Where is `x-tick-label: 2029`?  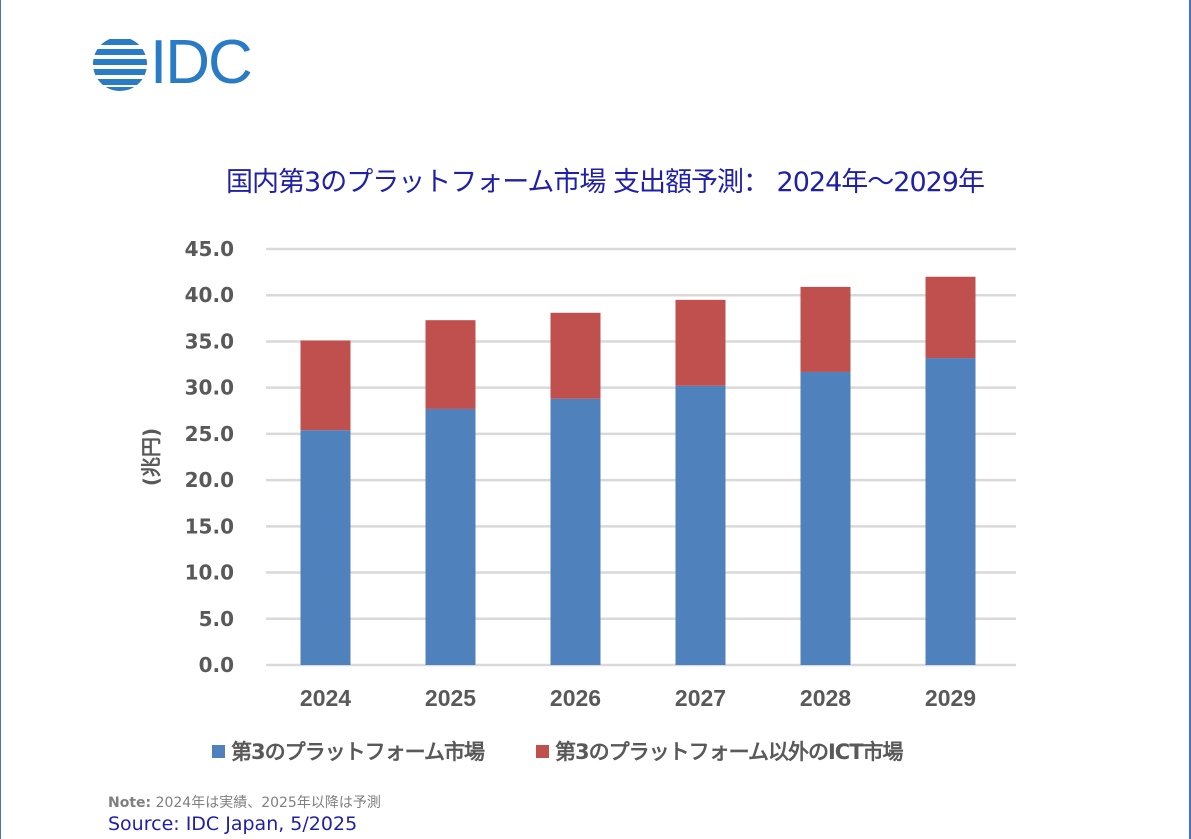
x-tick-label: 2029 is located at coordinates (950, 698).